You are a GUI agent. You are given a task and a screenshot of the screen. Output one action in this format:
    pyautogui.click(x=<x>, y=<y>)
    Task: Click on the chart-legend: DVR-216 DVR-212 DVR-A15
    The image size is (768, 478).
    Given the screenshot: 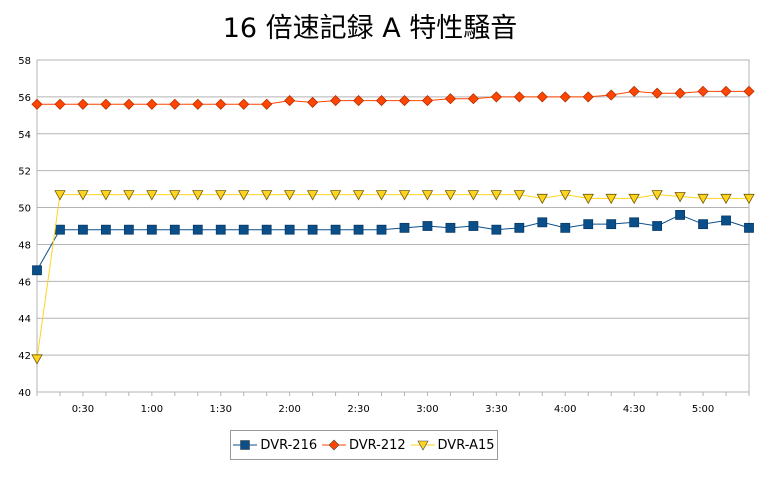 What is the action you would take?
    pyautogui.click(x=364, y=445)
    